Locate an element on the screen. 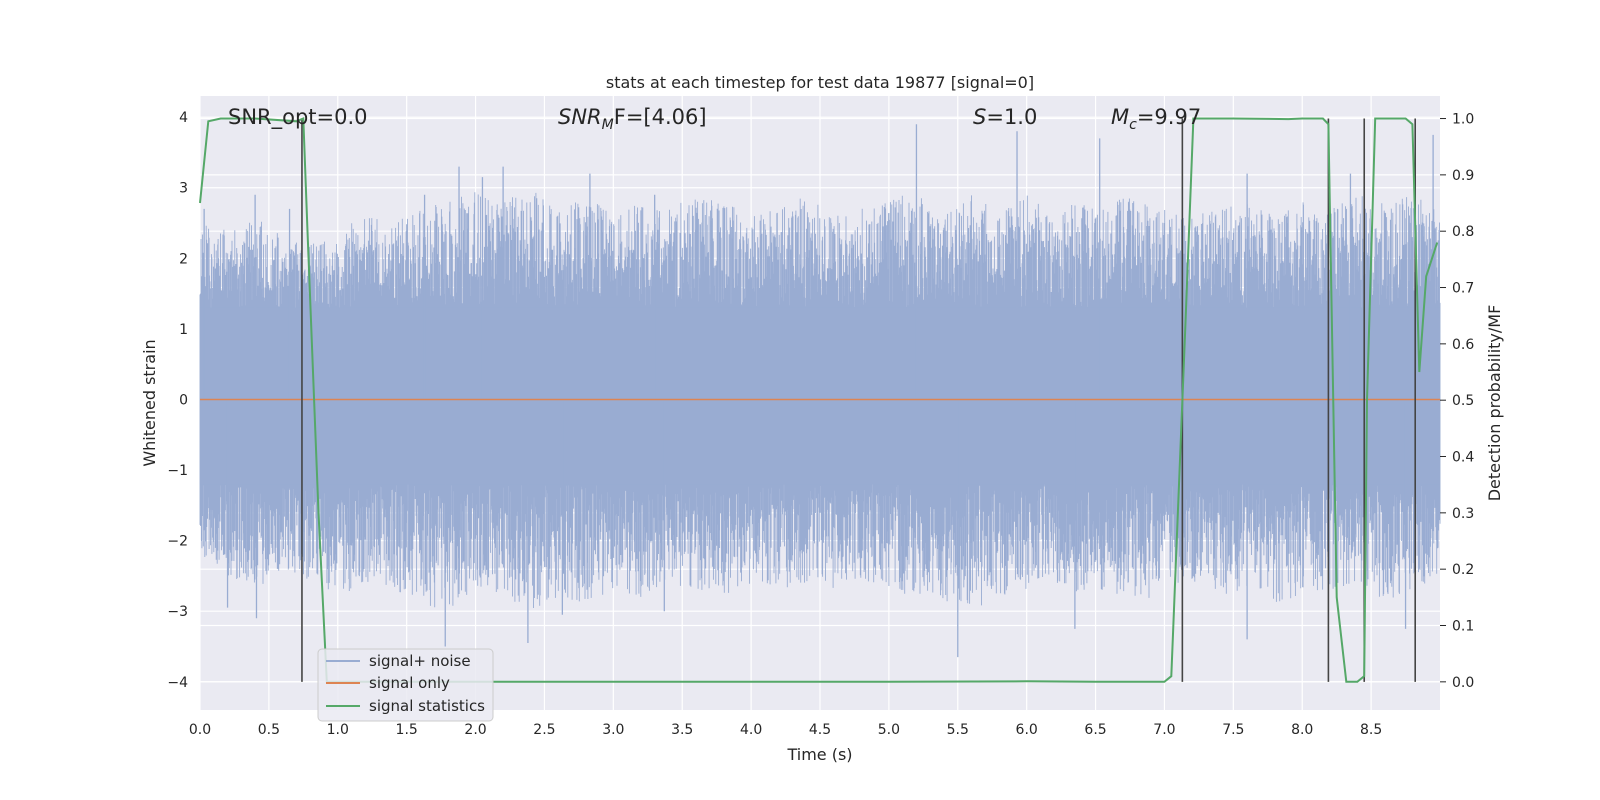 Image resolution: width=1600 pixels, height=800 pixels. x-tick-label: 5.5 is located at coordinates (958, 730).